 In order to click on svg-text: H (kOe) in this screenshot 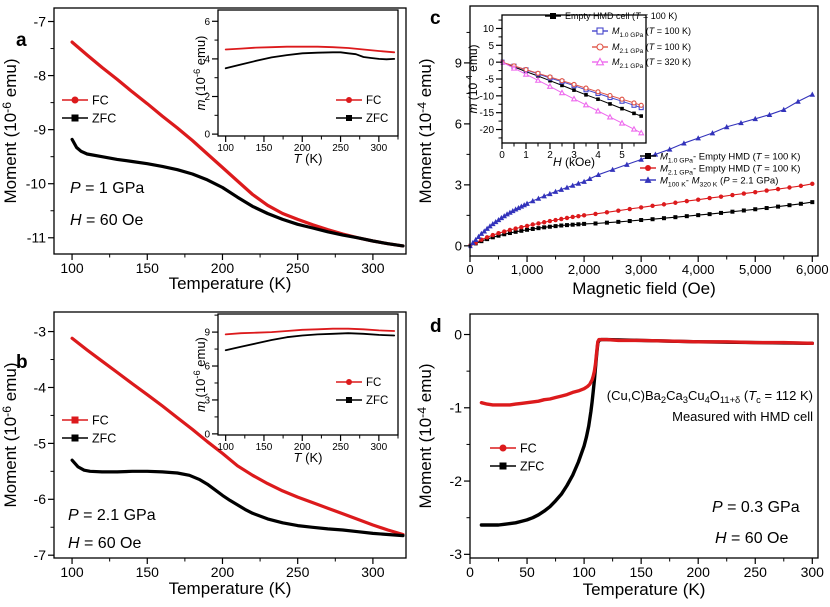, I will do `click(574, 162)`.